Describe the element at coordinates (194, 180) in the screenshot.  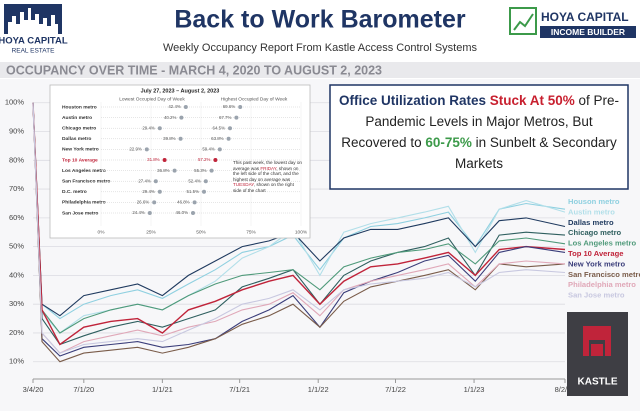
I see `inset-value-label: 52.4%` at that location.